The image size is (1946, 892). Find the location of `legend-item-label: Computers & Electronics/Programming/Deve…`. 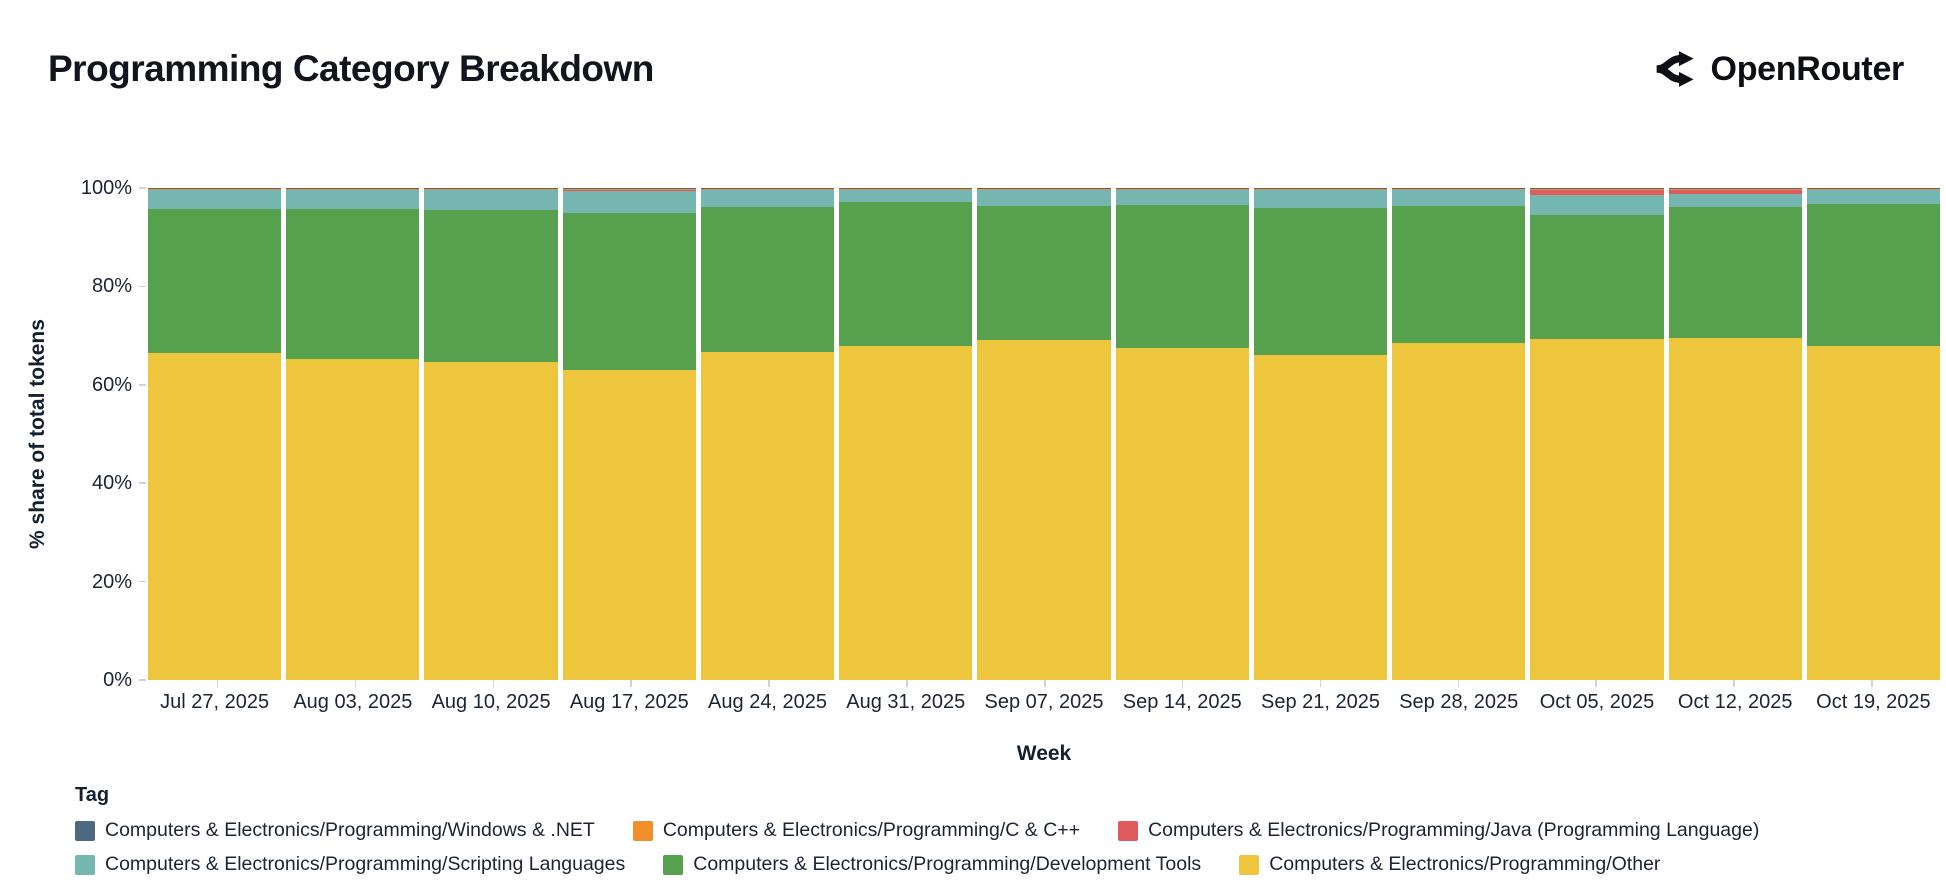

legend-item-label: Computers & Electronics/Programming/Deve… is located at coordinates (947, 864).